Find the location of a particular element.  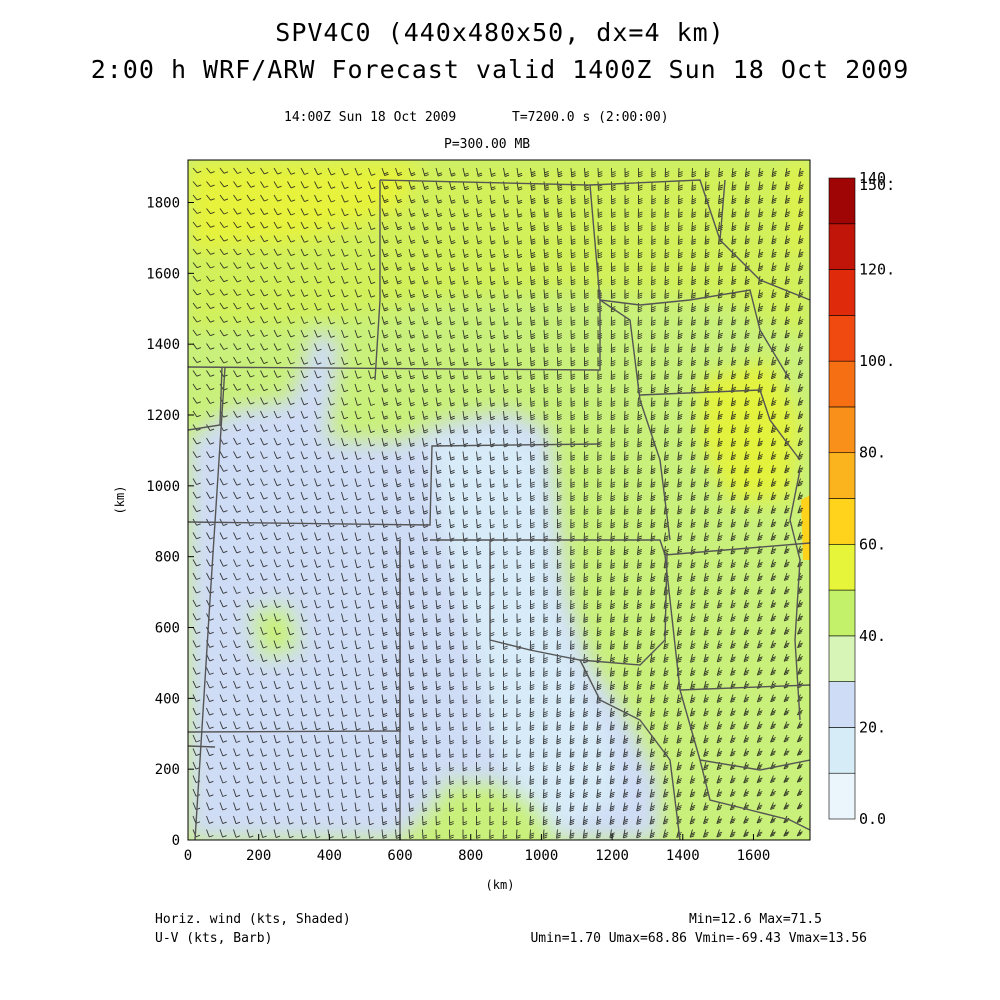

x-tick-label: 400 is located at coordinates (329, 856).